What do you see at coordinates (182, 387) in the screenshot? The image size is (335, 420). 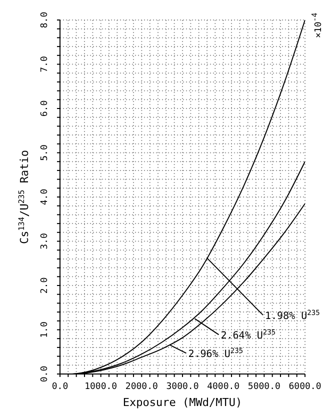 I see `x-tick-label: 3000.0` at bounding box center [182, 387].